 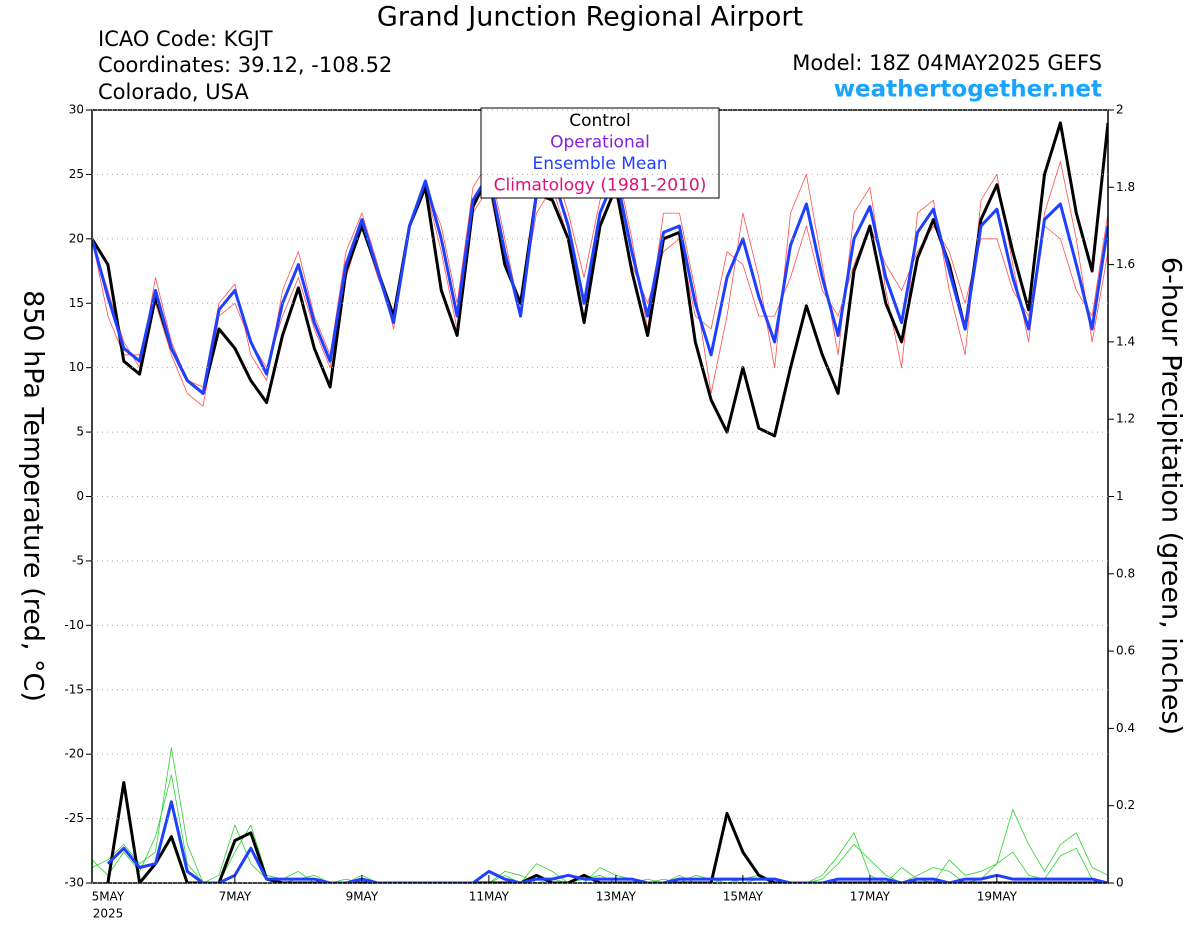 What do you see at coordinates (1125, 187) in the screenshot?
I see `y2-tick-label: 1.8` at bounding box center [1125, 187].